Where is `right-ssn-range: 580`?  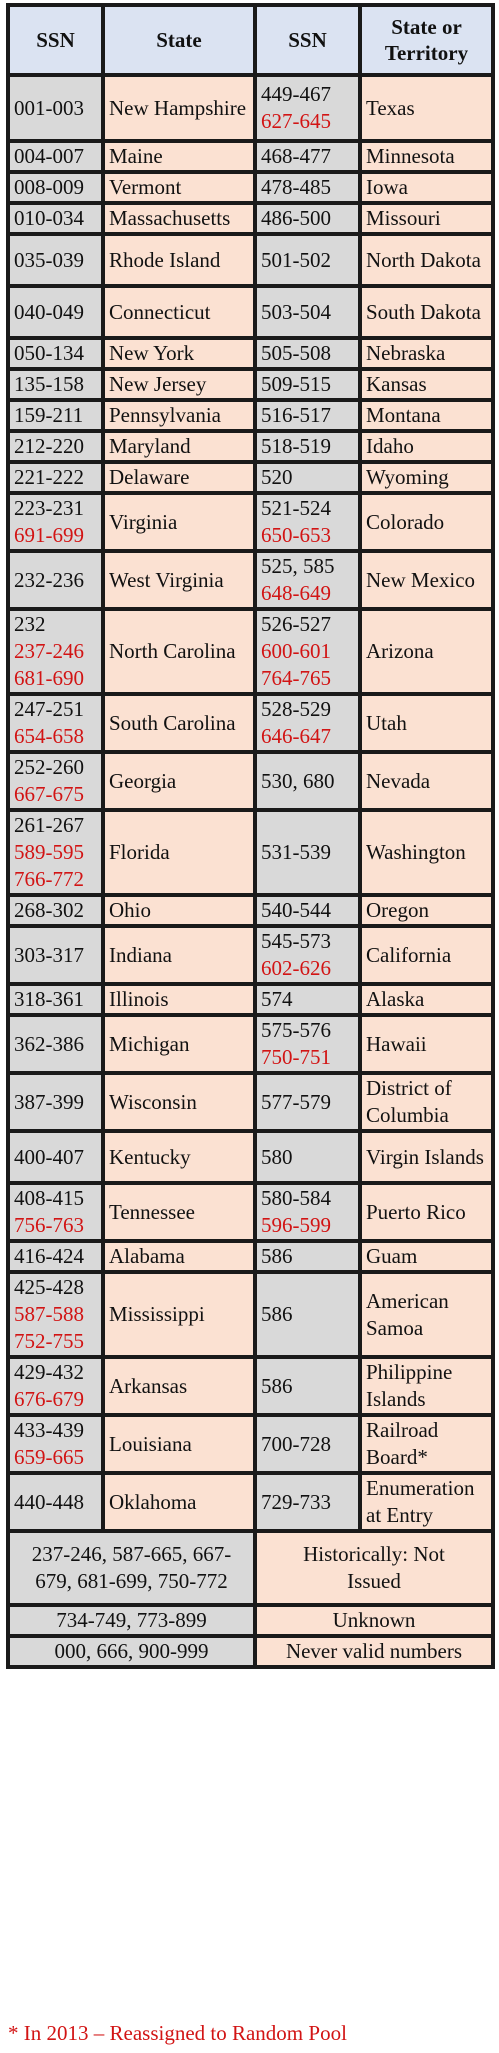 right-ssn-range: 580 is located at coordinates (277, 1156).